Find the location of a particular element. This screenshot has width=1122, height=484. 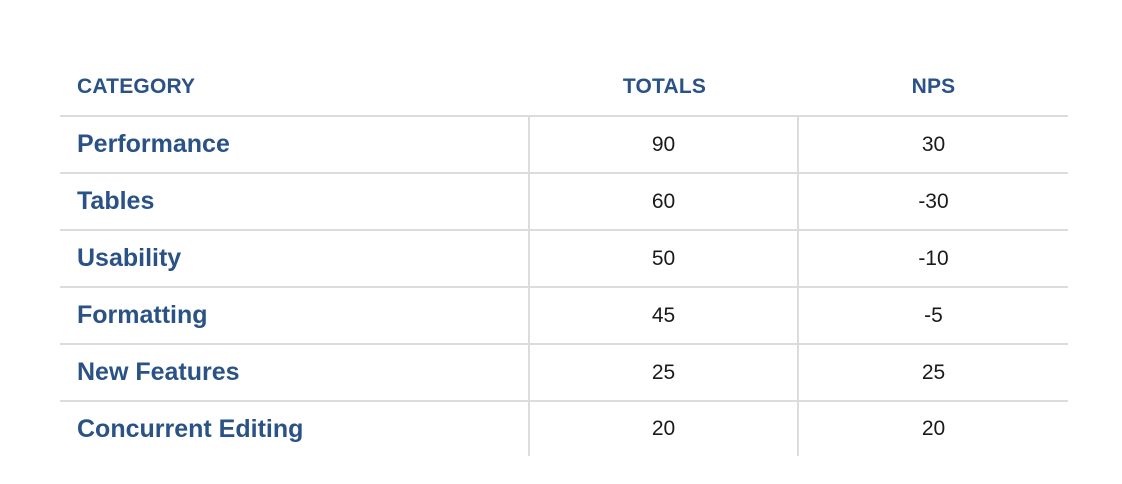

table-row: Usability 50 -10 is located at coordinates (564, 259).